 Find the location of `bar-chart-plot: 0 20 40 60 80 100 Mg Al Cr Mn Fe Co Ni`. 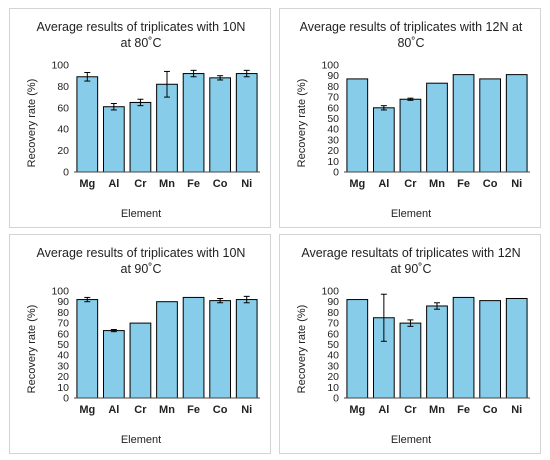

bar-chart-plot: 0 20 40 60 80 100 Mg Al Cr Mn Fe Co Ni is located at coordinates (155, 125).